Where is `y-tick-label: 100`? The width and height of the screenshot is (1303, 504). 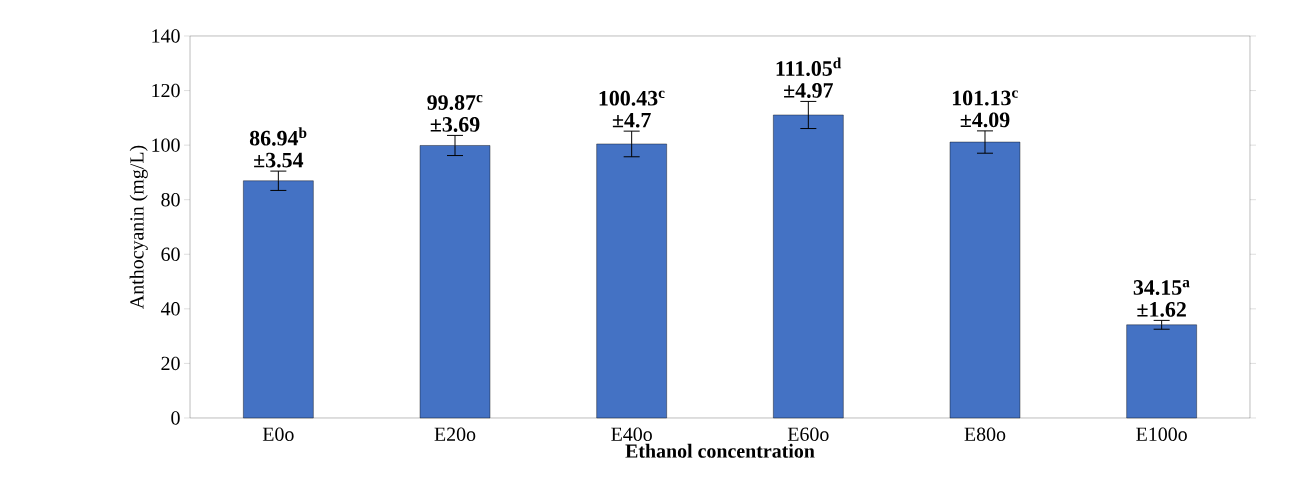
y-tick-label: 100 is located at coordinates (166, 145).